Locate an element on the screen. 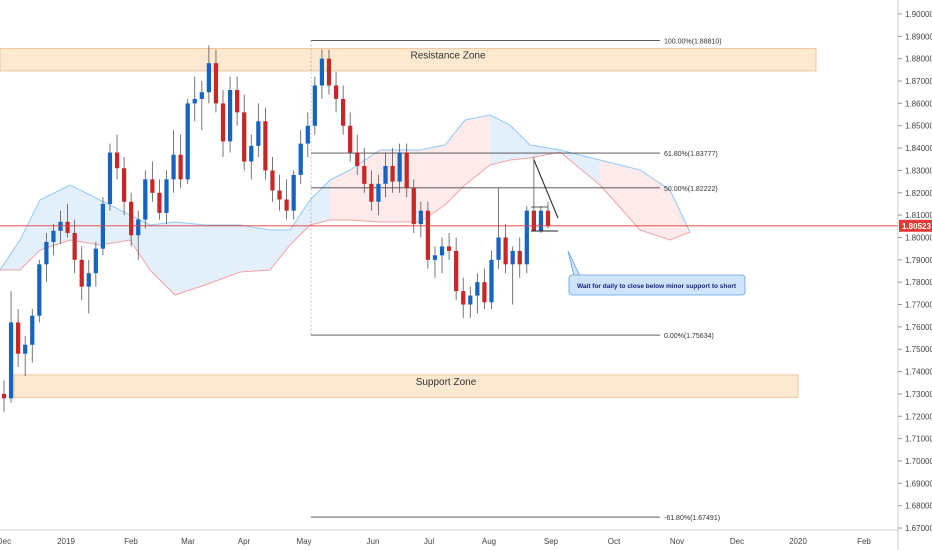 This screenshot has height=550, width=932. time-tick-label: 2019 is located at coordinates (66, 541).